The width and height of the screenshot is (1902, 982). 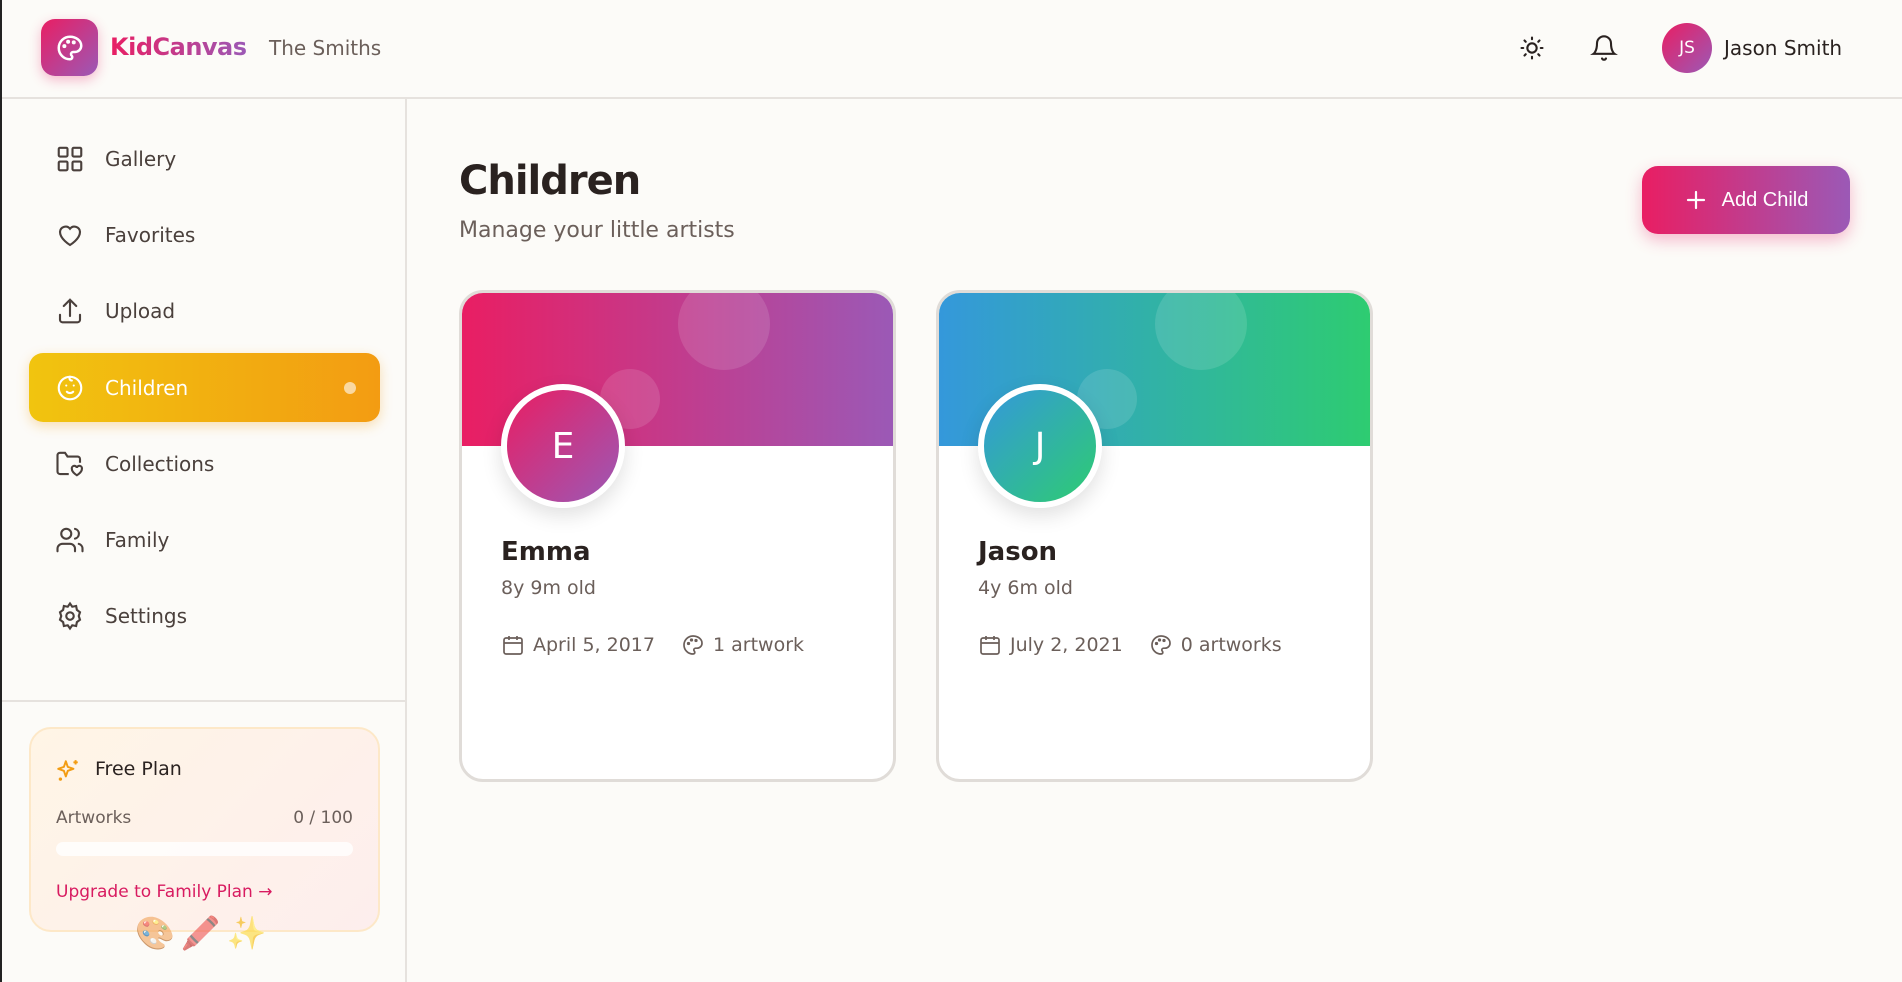 I want to click on logo, so click(x=69, y=47).